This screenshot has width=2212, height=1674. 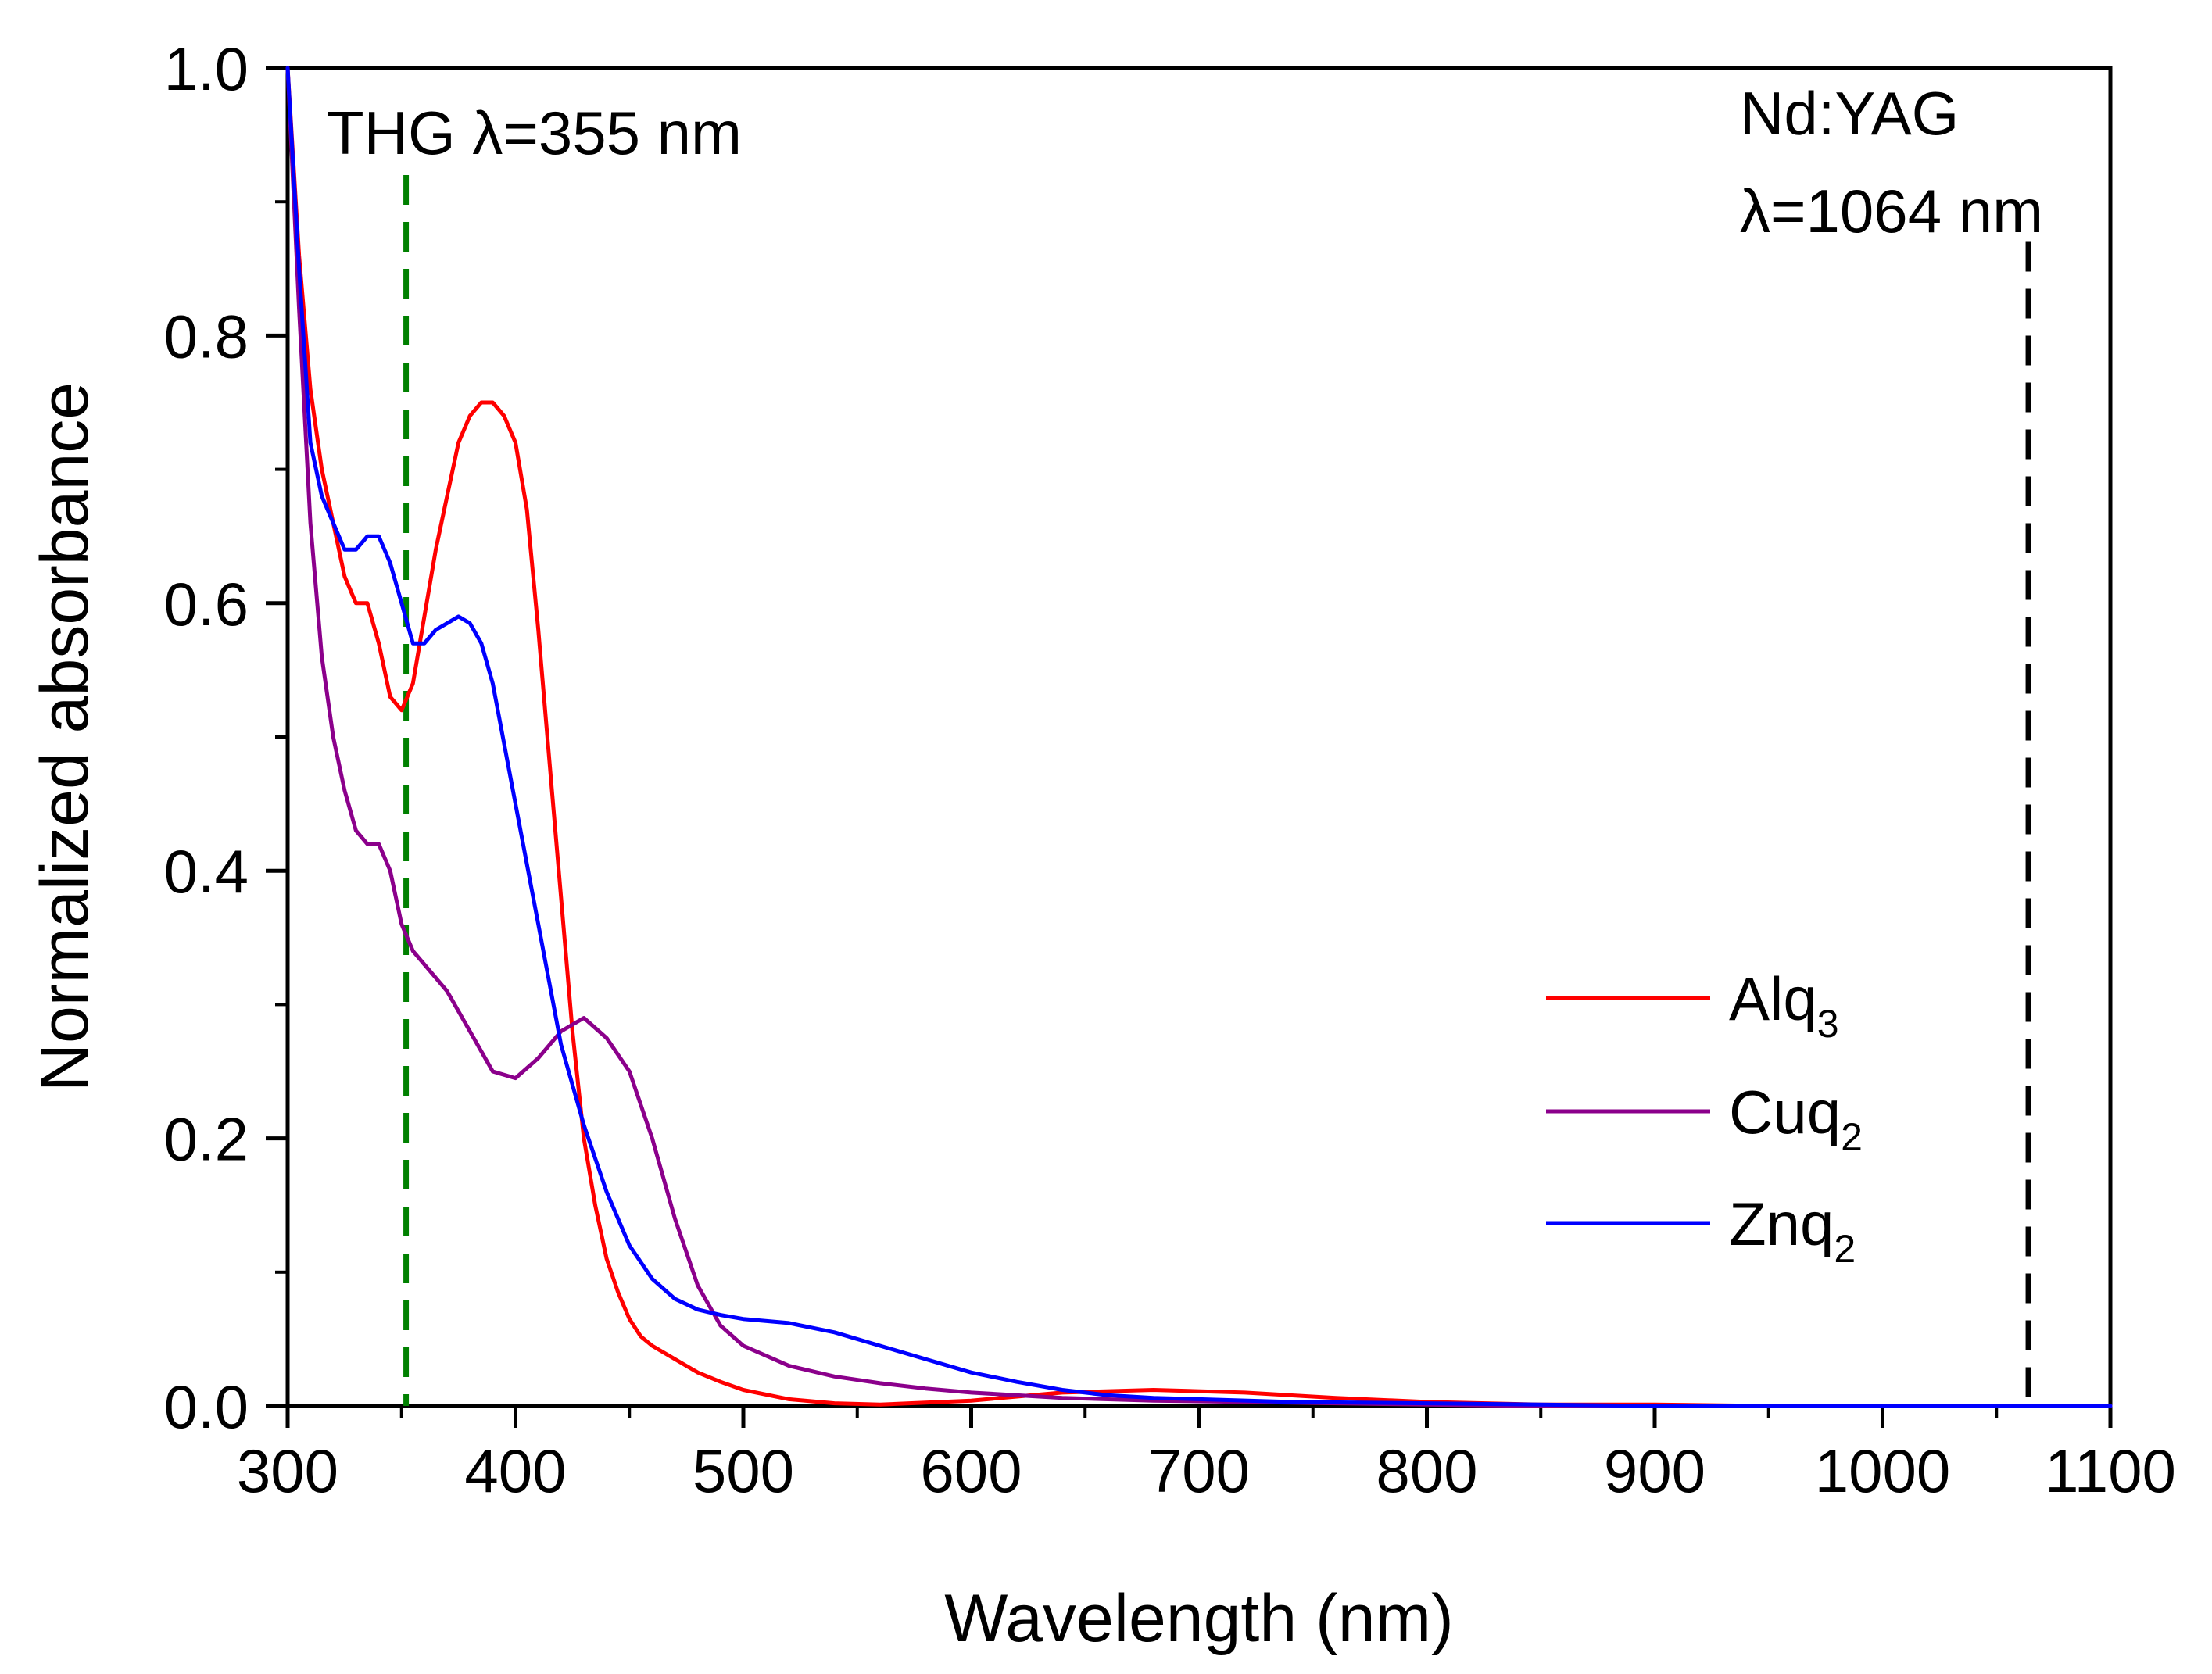 What do you see at coordinates (206, 604) in the screenshot?
I see `y-tick-label: 0.6` at bounding box center [206, 604].